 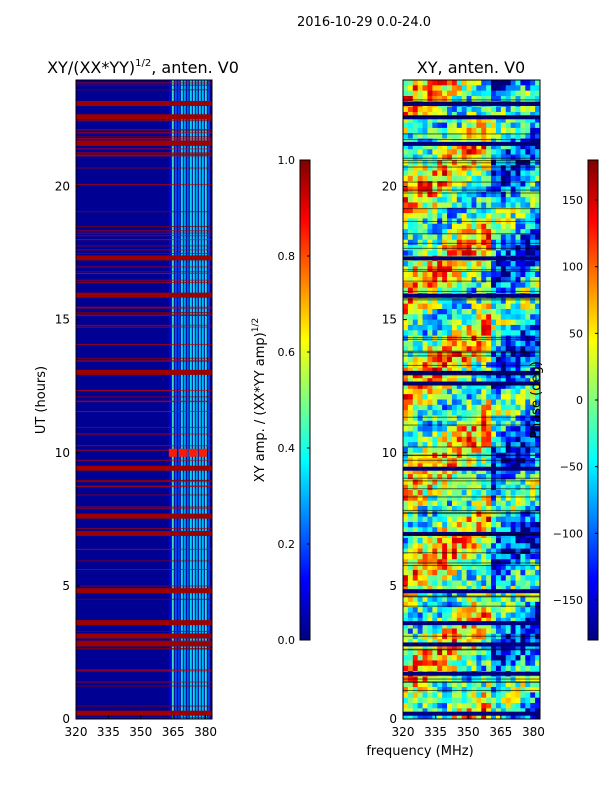 I want to click on right-dark-band, so click(x=471, y=623).